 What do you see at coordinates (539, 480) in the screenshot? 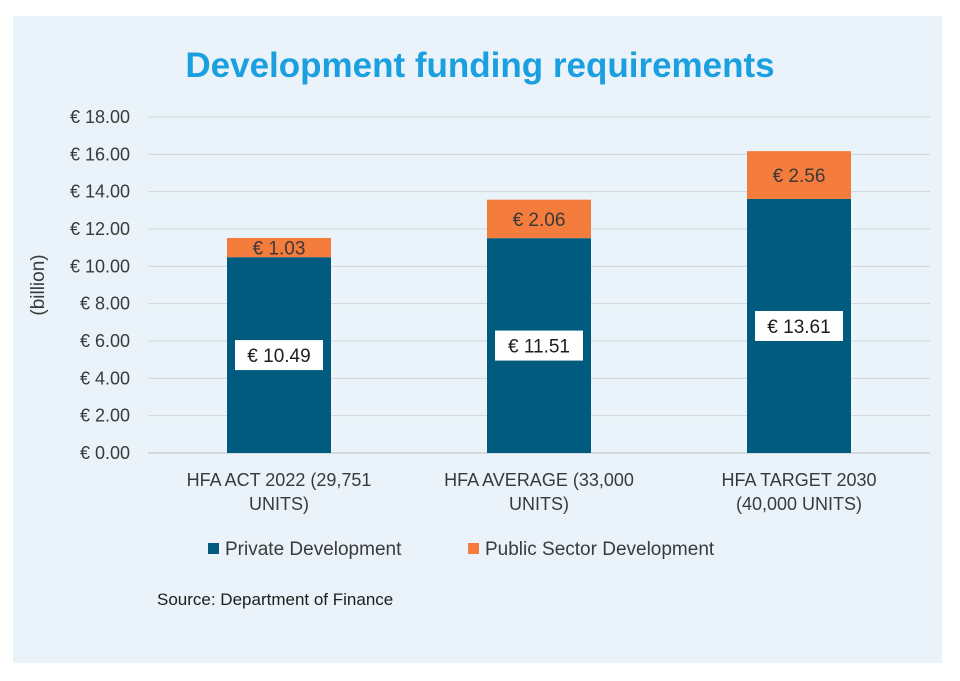
I see `x-tick-label: HFA AVERAGE (33,000` at bounding box center [539, 480].